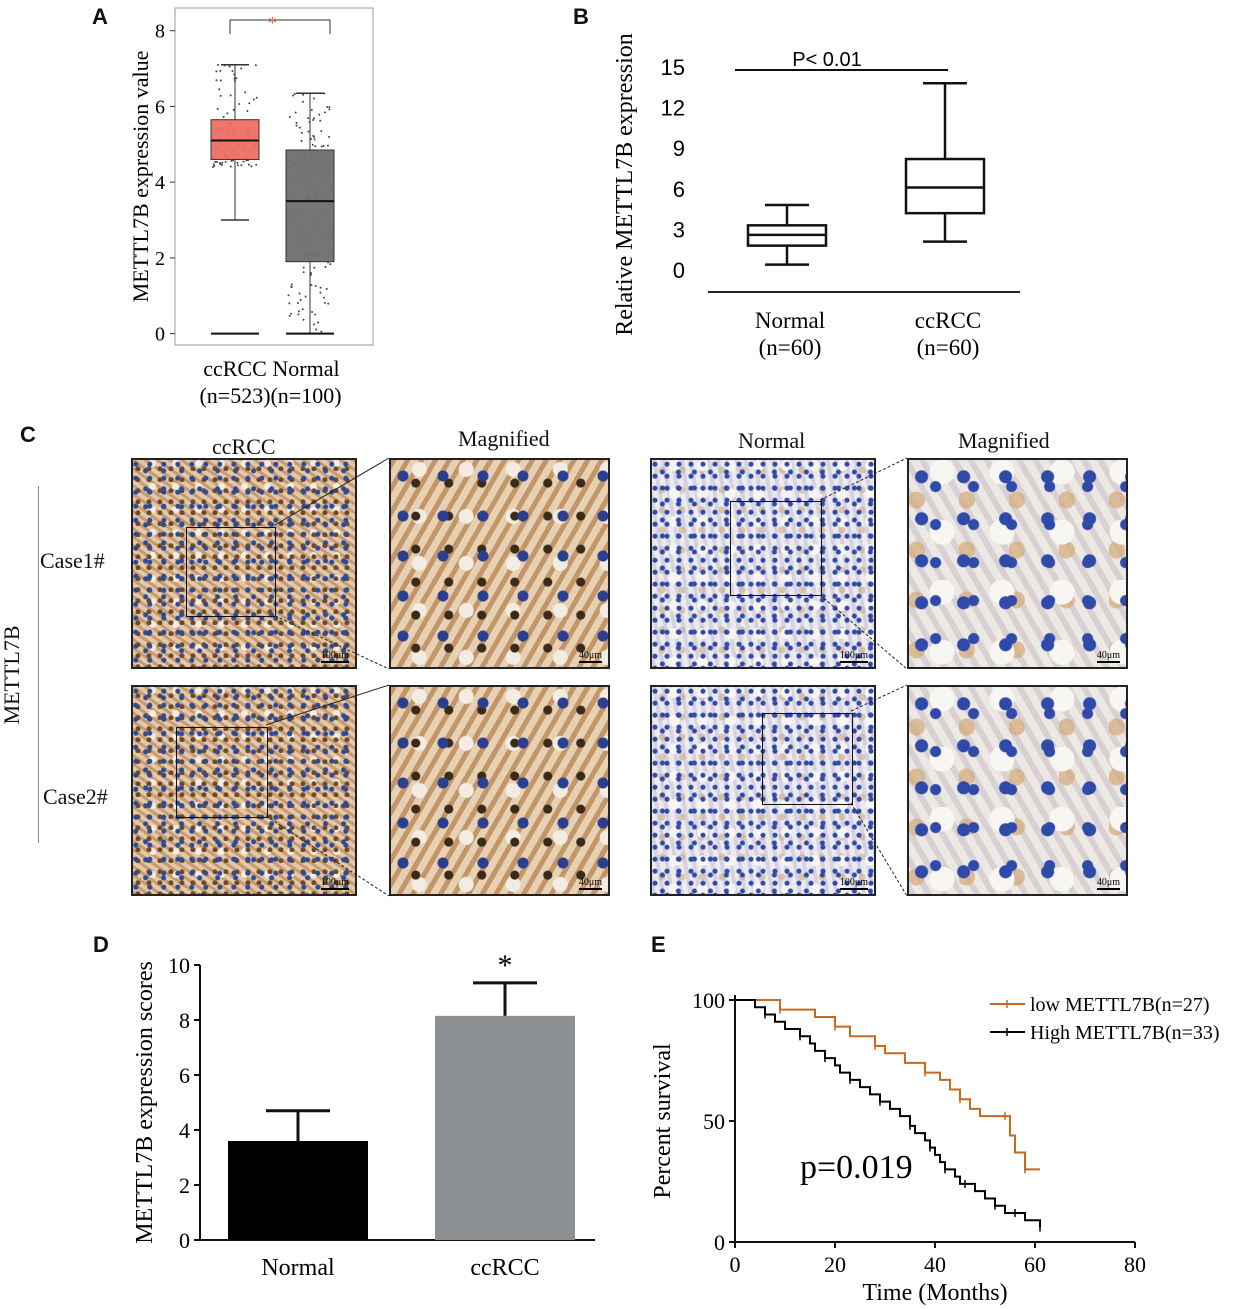  Describe the element at coordinates (72, 560) in the screenshot. I see `ihc-row-case1: Case1#` at that location.